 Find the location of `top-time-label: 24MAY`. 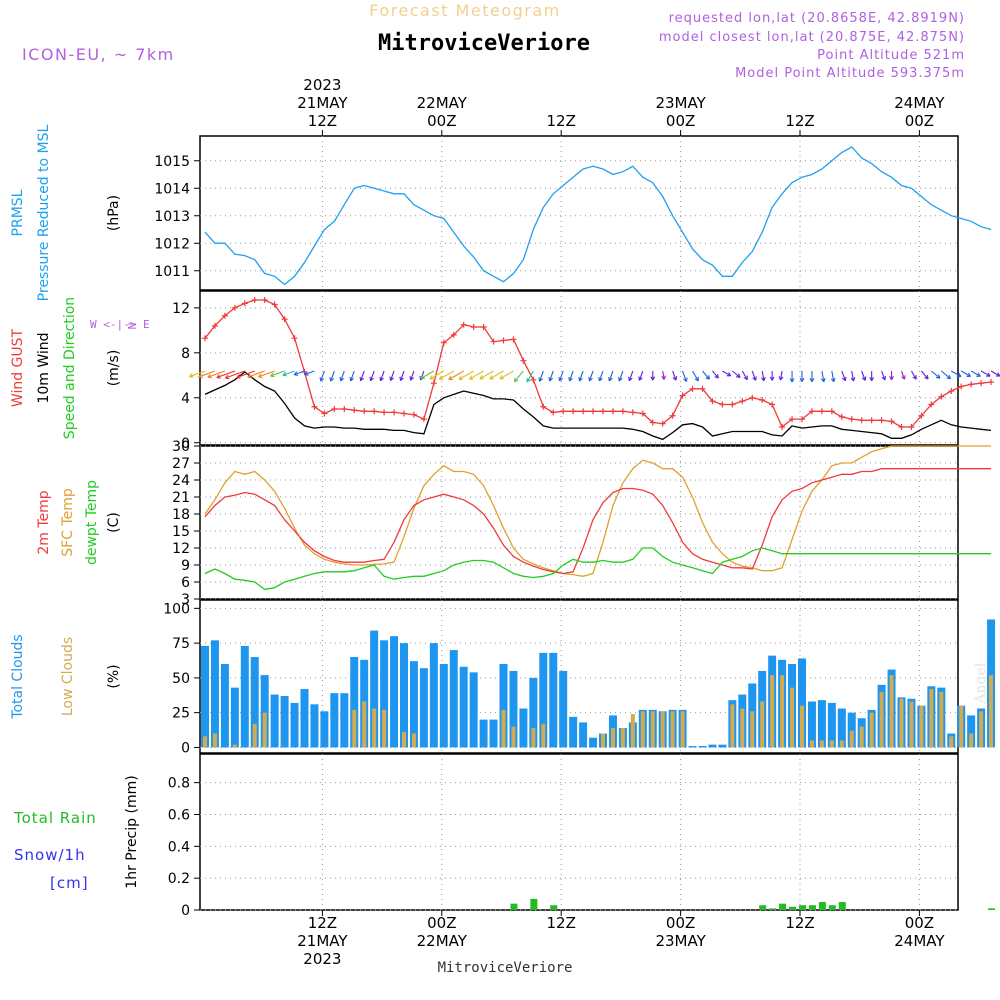

top-time-label: 24MAY is located at coordinates (919, 103).